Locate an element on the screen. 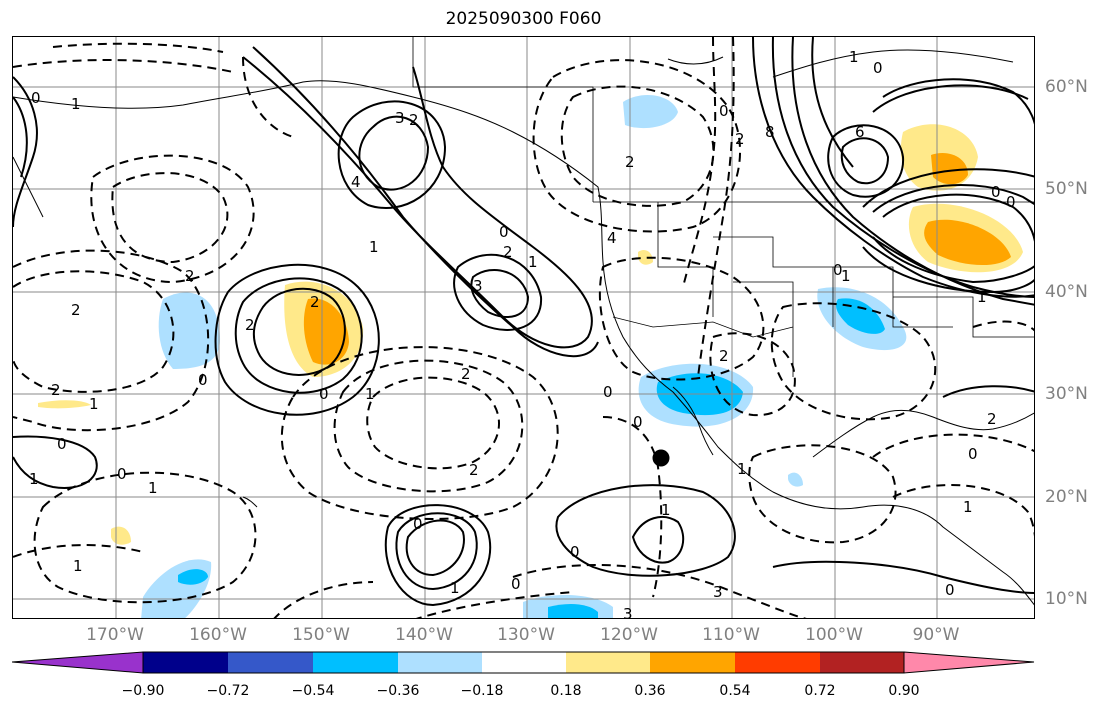 The image size is (1105, 712). colorbar-tick: 0.72 is located at coordinates (820, 691).